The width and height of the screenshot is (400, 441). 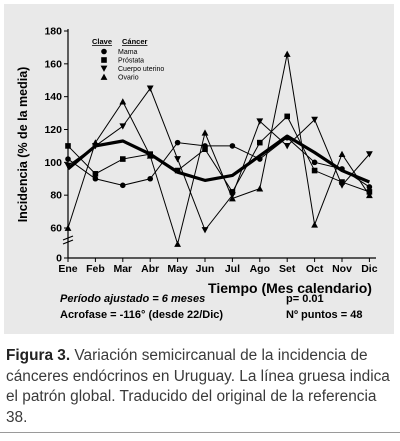 I want to click on x-tick-label: Mar, so click(x=122, y=269).